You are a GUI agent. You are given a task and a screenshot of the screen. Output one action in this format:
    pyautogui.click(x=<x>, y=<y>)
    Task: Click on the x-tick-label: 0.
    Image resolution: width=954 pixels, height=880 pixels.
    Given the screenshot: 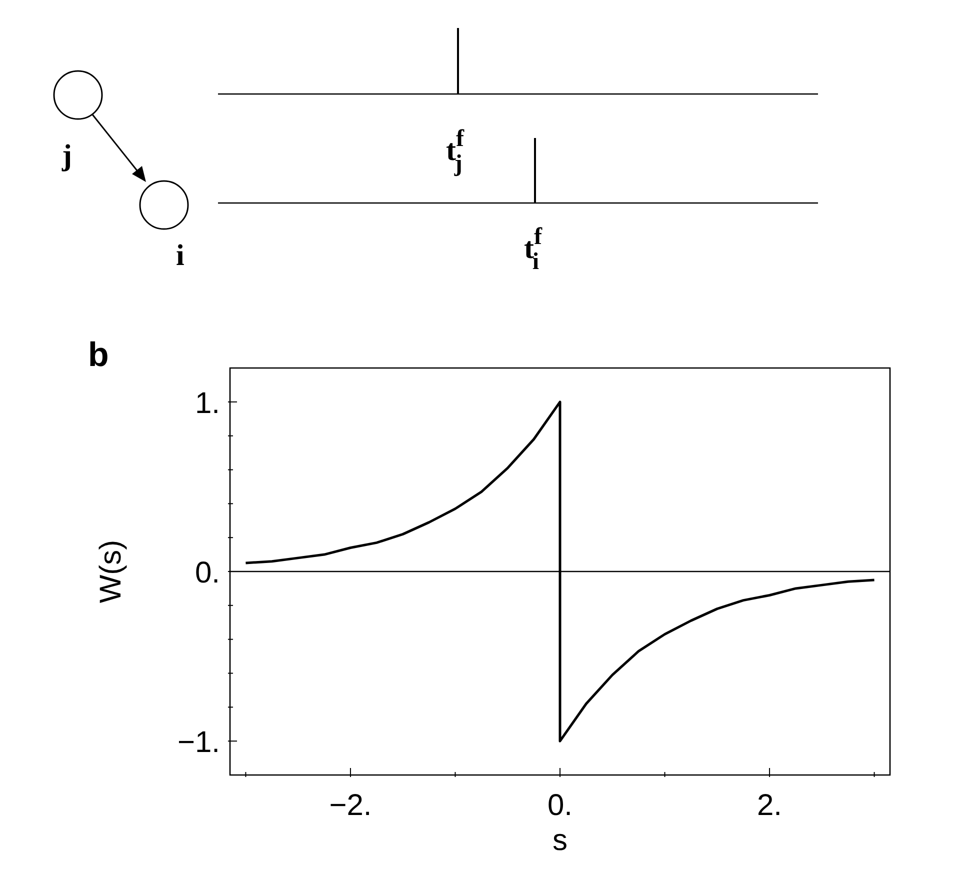 What is the action you would take?
    pyautogui.click(x=560, y=805)
    